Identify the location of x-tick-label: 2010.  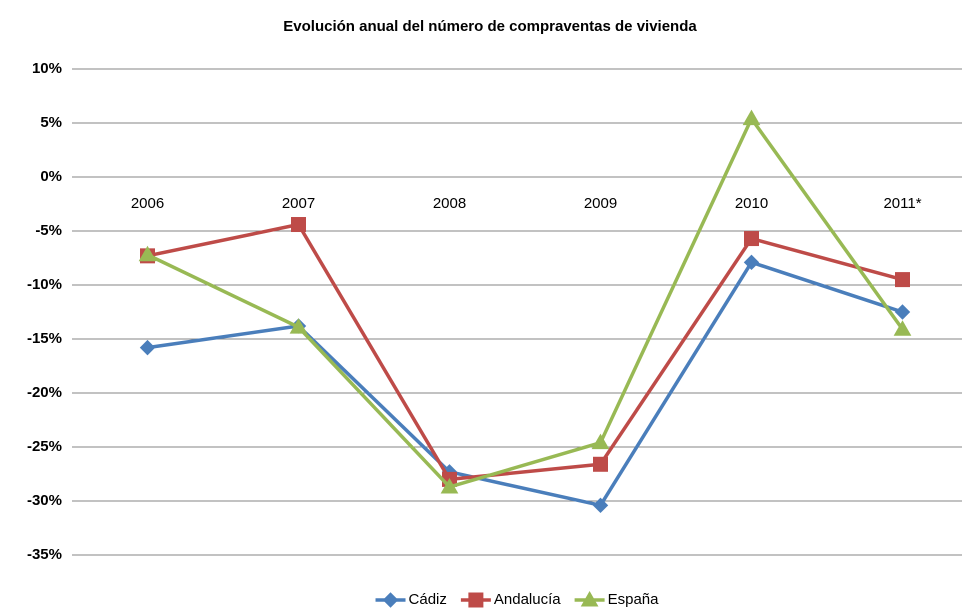
(751, 203).